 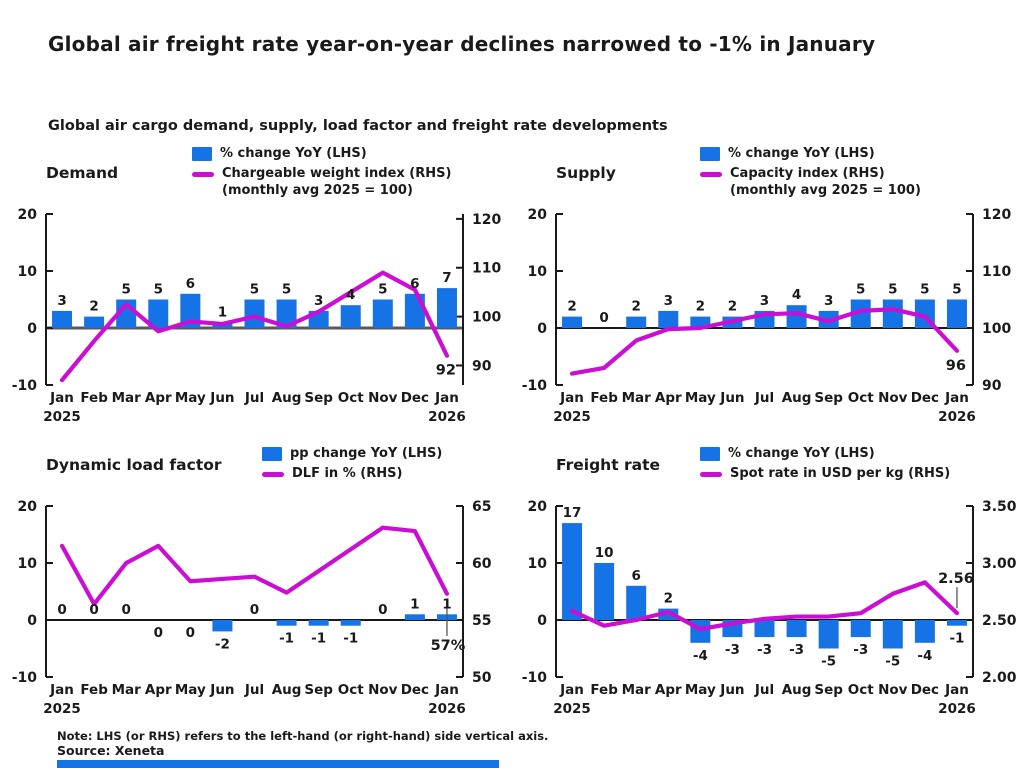 What do you see at coordinates (446, 278) in the screenshot?
I see `bar-value-label: 7` at bounding box center [446, 278].